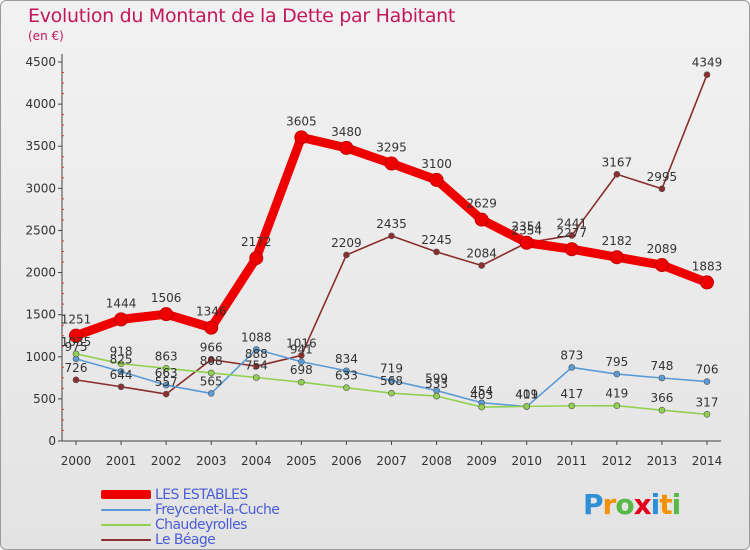 This screenshot has width=750, height=550. Describe the element at coordinates (661, 398) in the screenshot. I see `data-label: 366` at that location.